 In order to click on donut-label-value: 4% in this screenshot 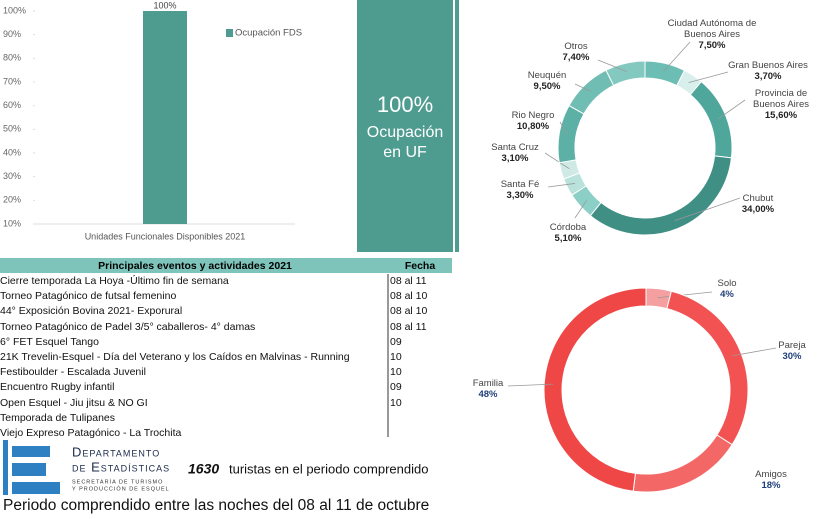, I will do `click(727, 294)`.